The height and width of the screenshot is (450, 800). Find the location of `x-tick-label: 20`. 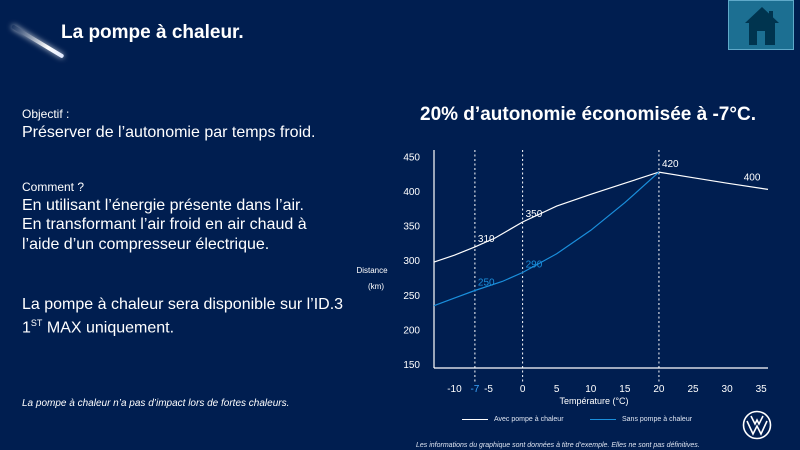

x-tick-label: 20 is located at coordinates (659, 389).